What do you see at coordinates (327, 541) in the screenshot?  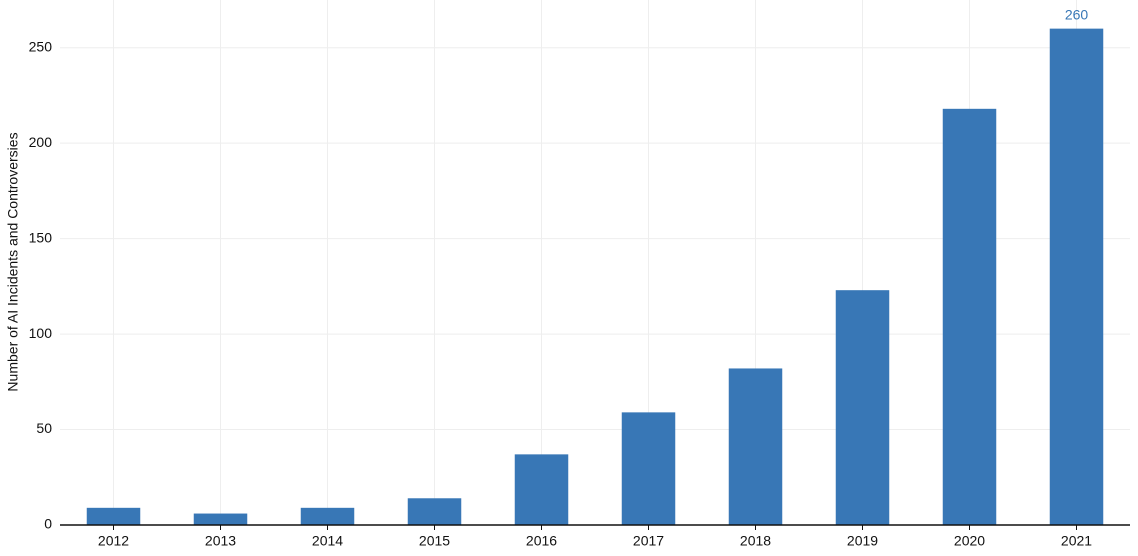 I see `x-tick-label: 2014` at bounding box center [327, 541].